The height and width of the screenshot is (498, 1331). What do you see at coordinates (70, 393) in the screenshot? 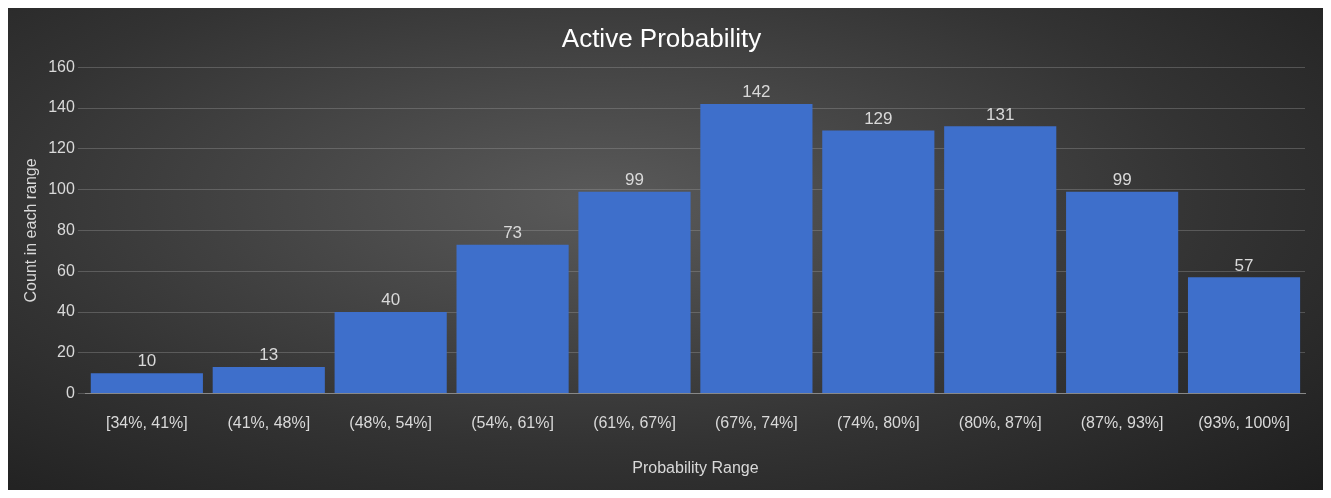
I see `y-tick-label: 0` at bounding box center [70, 393].